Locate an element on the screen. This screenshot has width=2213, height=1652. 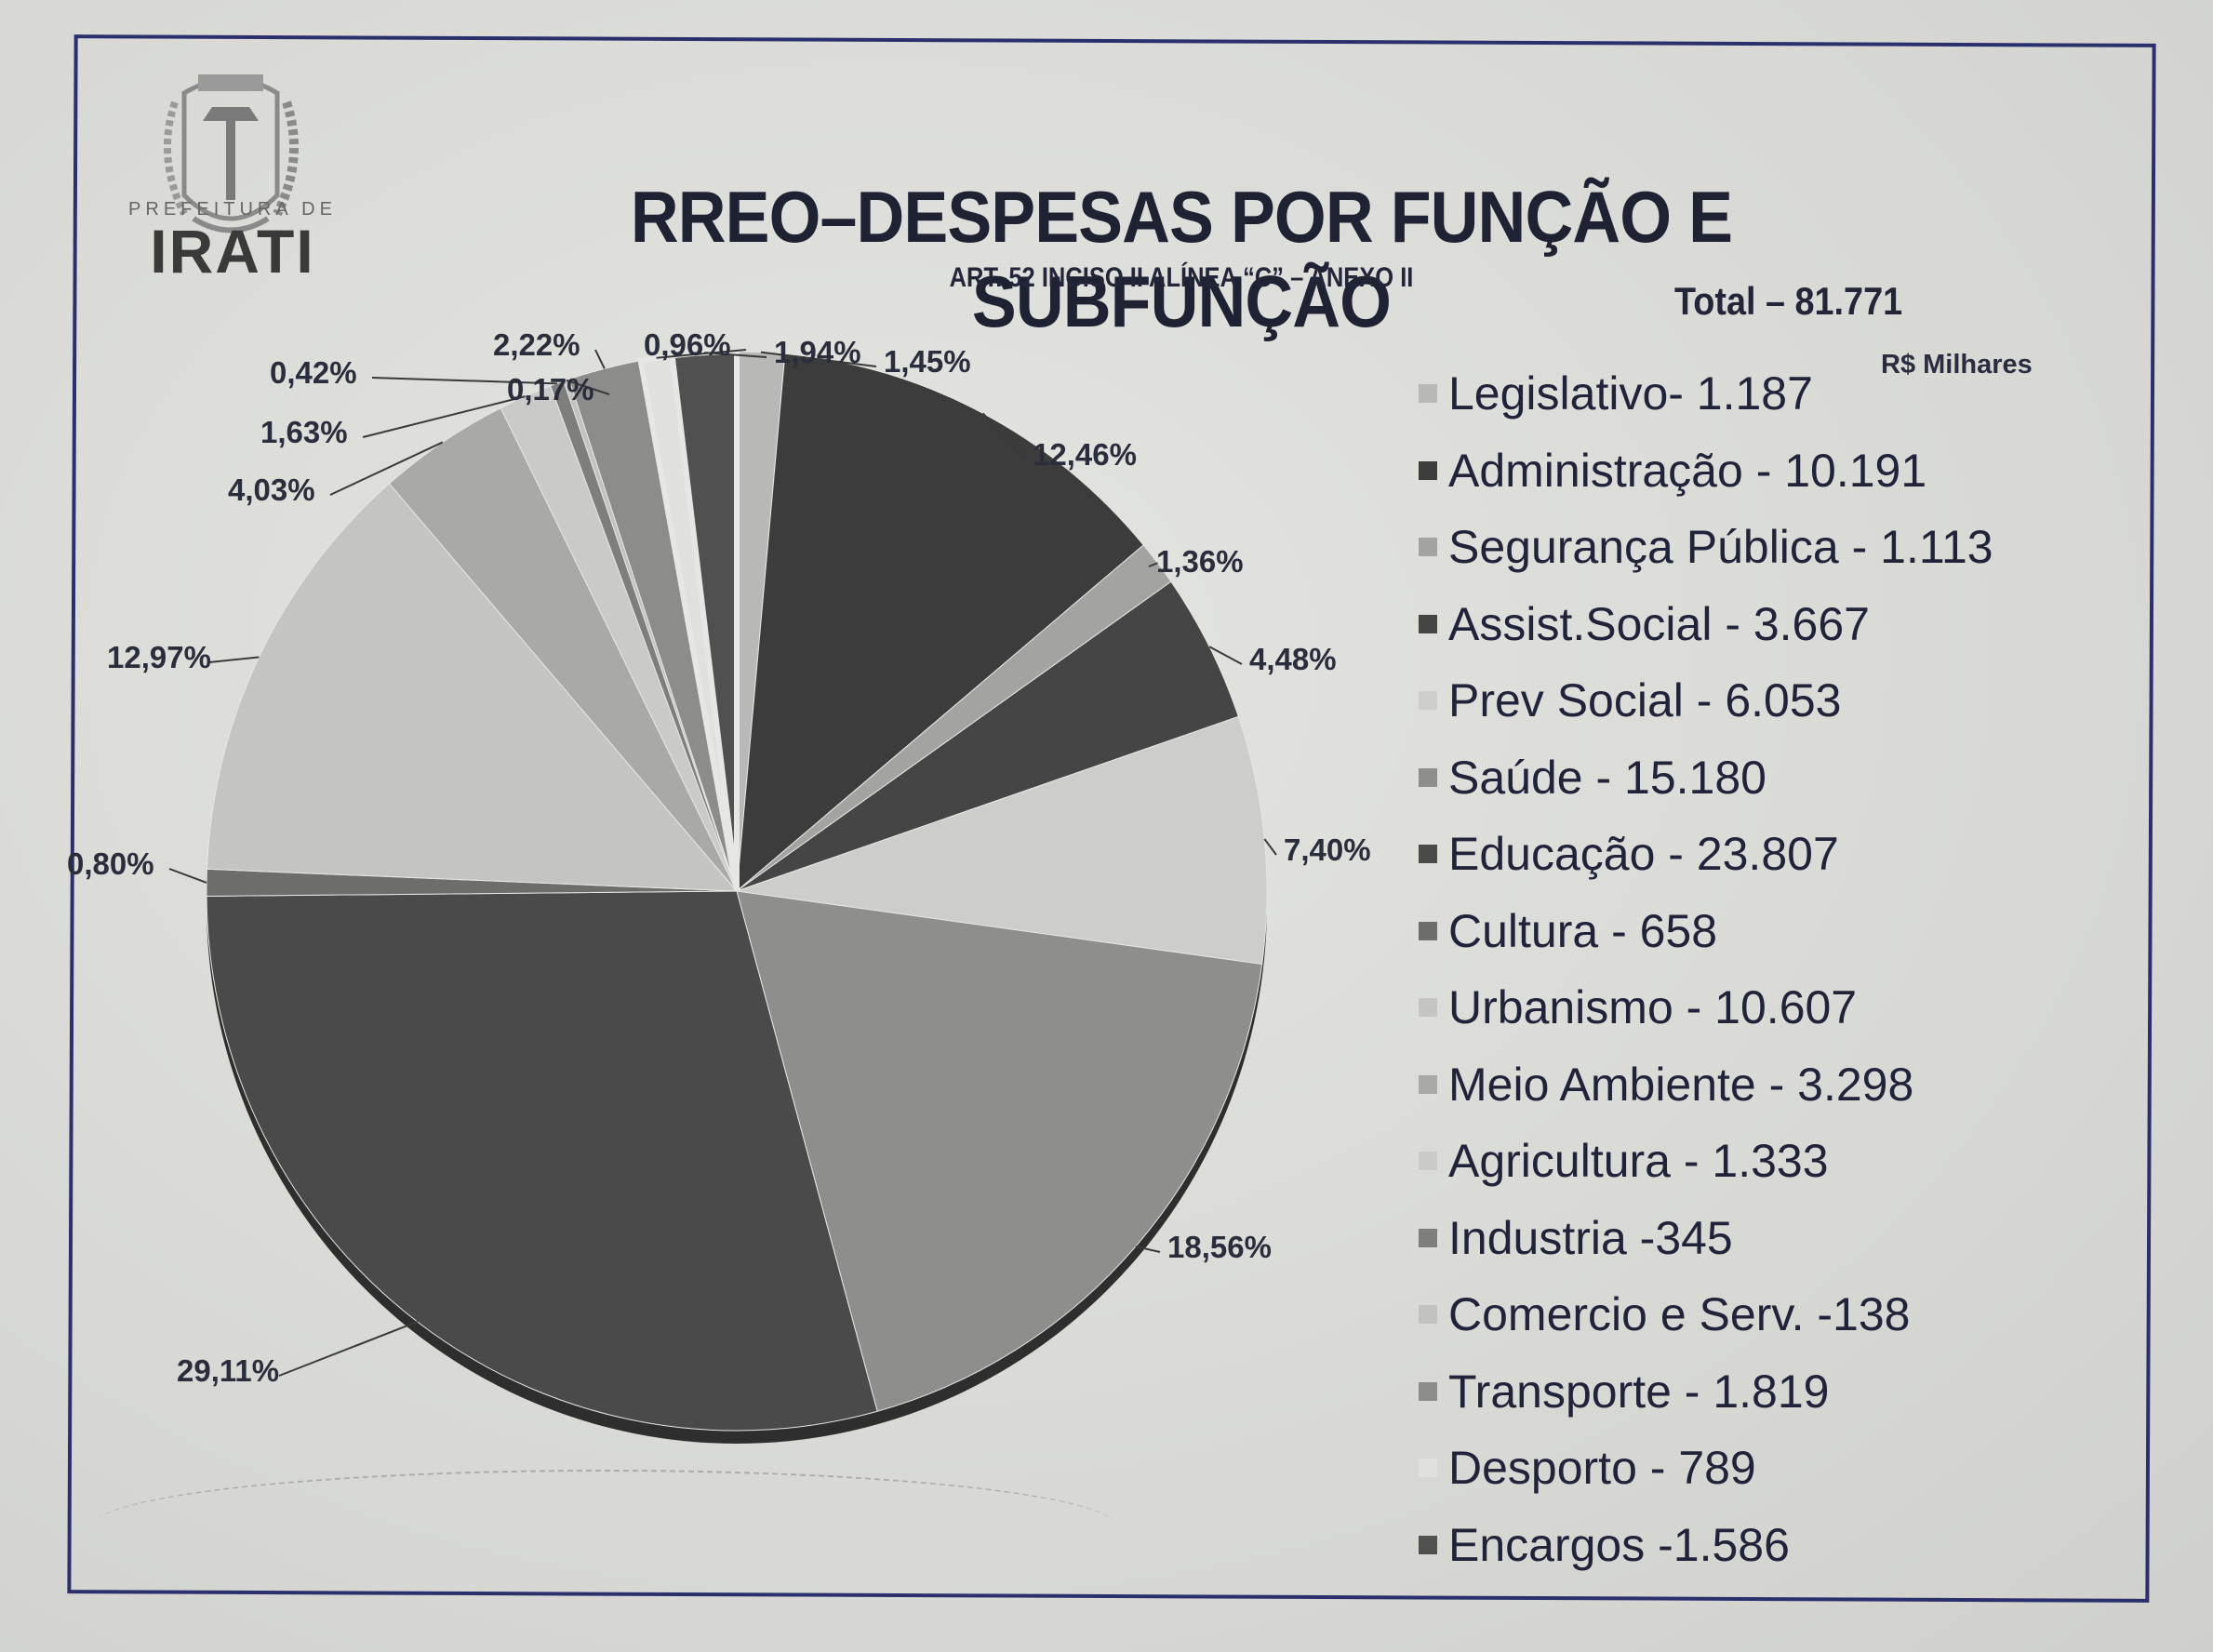
legend-item: Urbanismo - 10.607 is located at coordinates (1706, 1007).